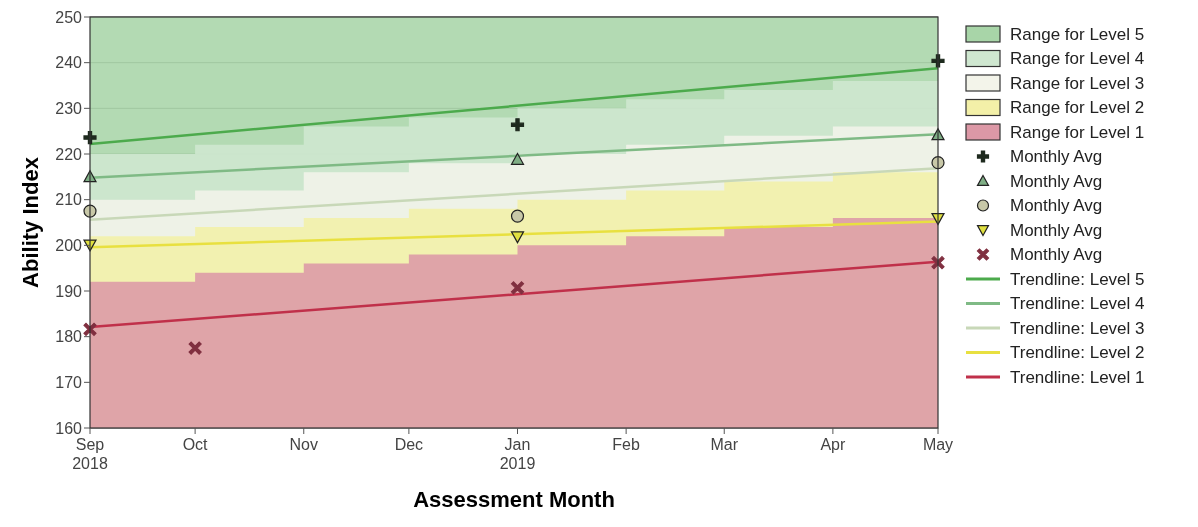  Describe the element at coordinates (1077, 108) in the screenshot. I see `legend-label: Range for Level 2` at that location.